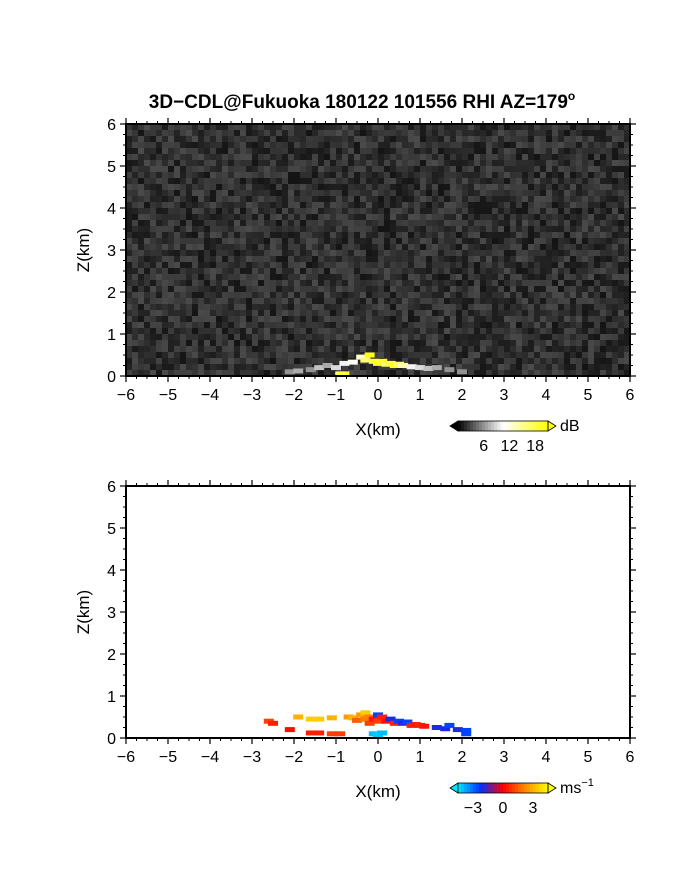 This screenshot has height=880, width=680. What do you see at coordinates (577, 787) in the screenshot?
I see `colorbar-unit: ms−1` at bounding box center [577, 787].